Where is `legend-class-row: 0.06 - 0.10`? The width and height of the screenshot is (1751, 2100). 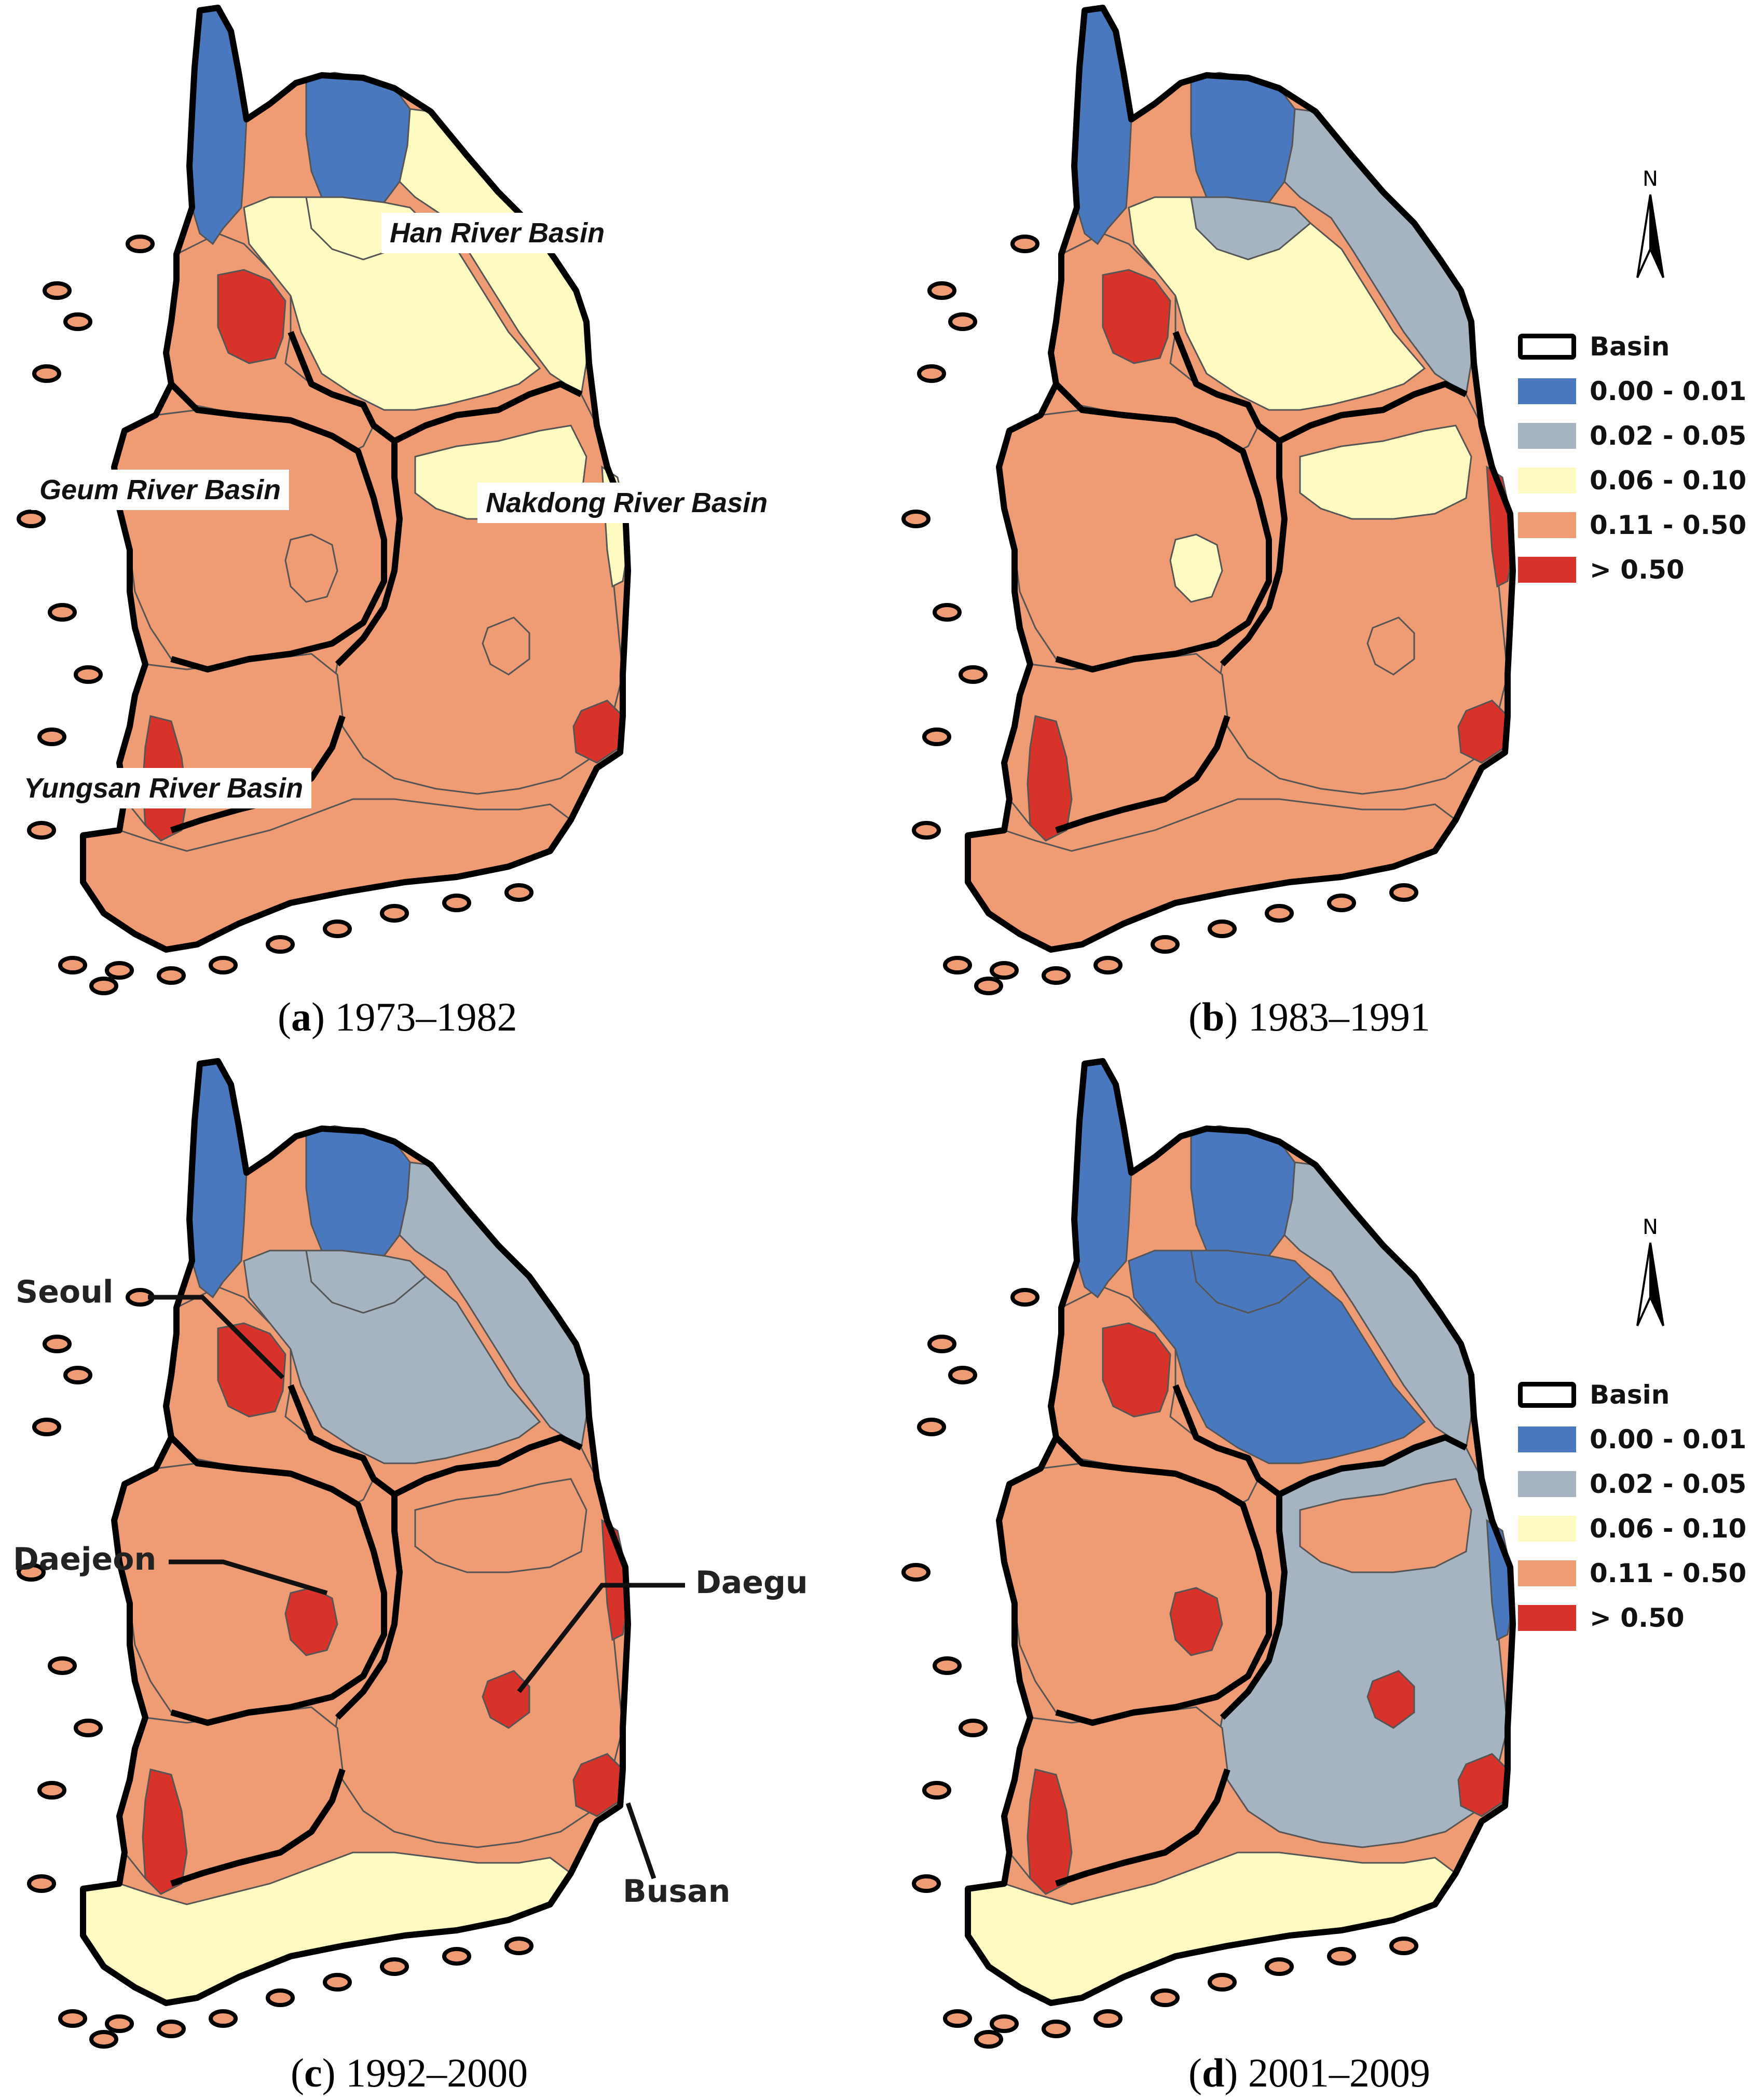
legend-class-row: 0.06 - 0.10 is located at coordinates (1632, 1528).